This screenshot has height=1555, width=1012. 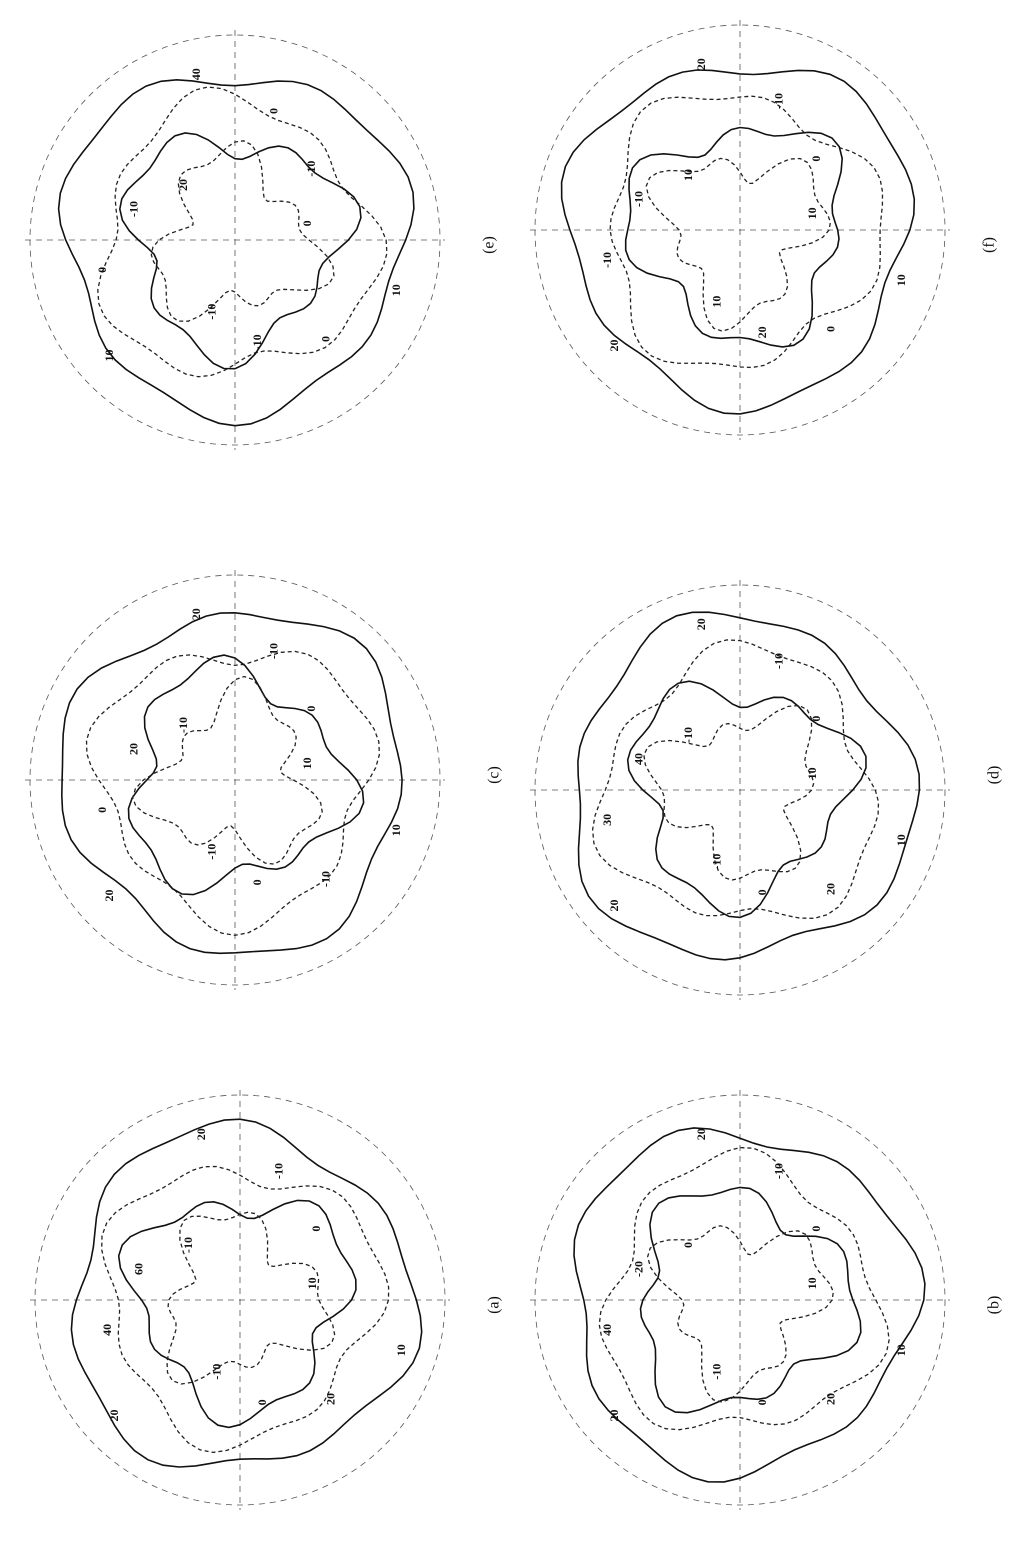 I want to click on panel: 10 0 20 10 20 -10 -10 10 20 -10 0 10 (f), so click(x=764, y=230).